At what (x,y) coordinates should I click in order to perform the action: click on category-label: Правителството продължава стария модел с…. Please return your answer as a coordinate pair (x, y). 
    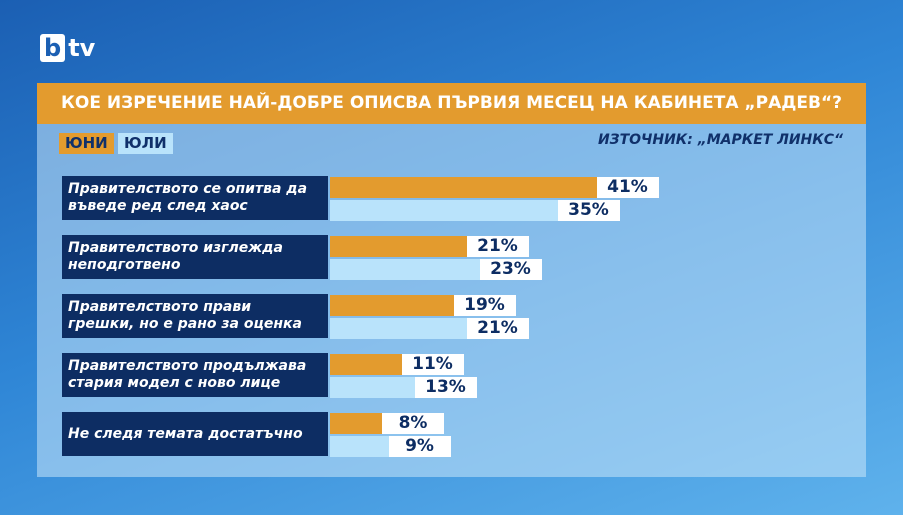
    Looking at the image, I should click on (195, 375).